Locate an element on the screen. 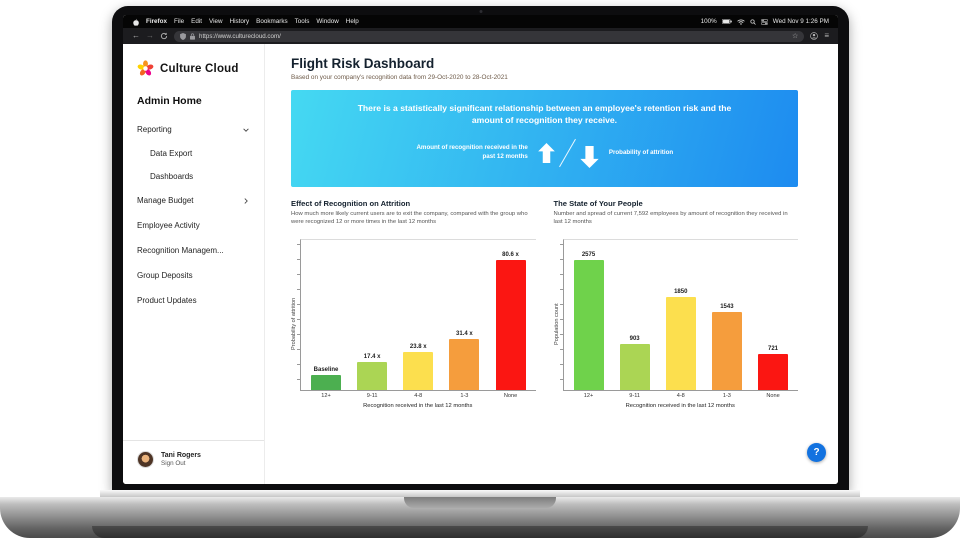 Image resolution: width=960 pixels, height=538 pixels. sidebar-item-data-export: Data Export is located at coordinates (193, 153).